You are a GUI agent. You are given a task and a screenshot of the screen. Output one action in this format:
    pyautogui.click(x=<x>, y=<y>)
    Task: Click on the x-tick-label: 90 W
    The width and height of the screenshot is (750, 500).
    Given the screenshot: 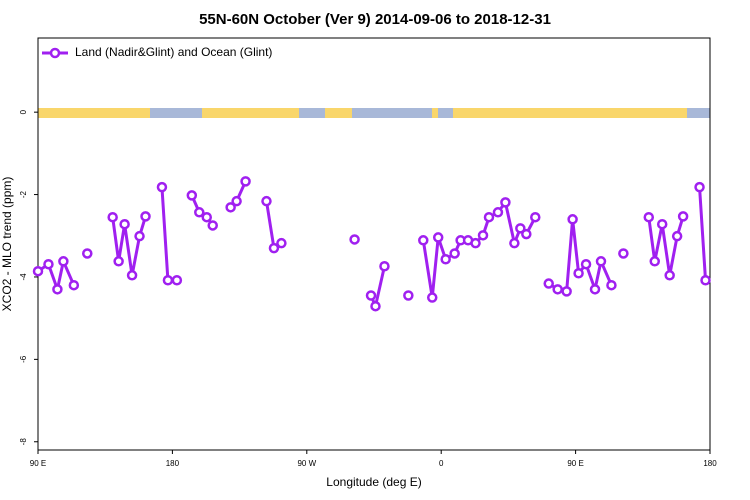 What is the action you would take?
    pyautogui.click(x=306, y=463)
    